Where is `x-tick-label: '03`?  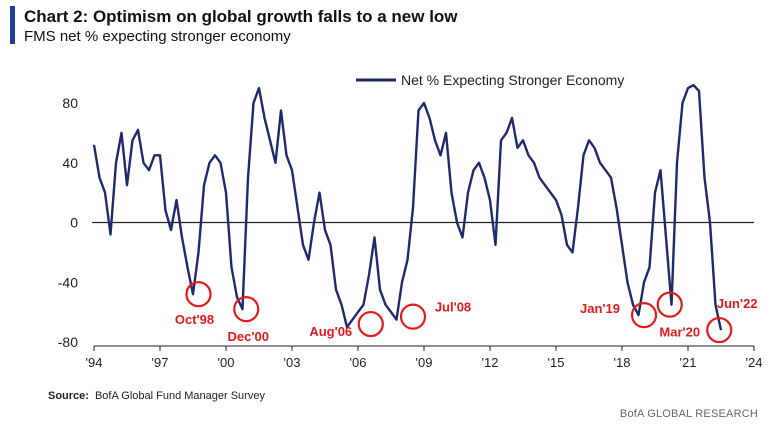
x-tick-label: '03 is located at coordinates (292, 362).